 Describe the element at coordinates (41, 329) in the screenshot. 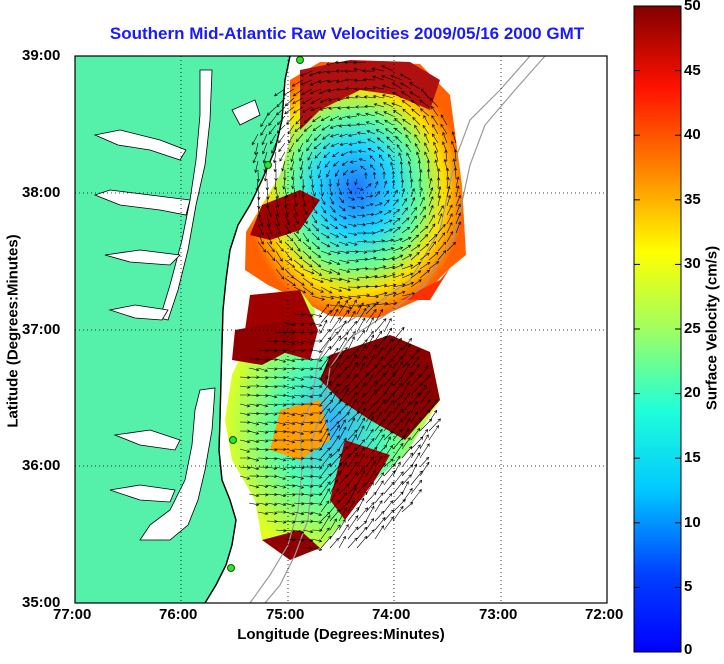

I see `y-tick-label: 37:00` at that location.